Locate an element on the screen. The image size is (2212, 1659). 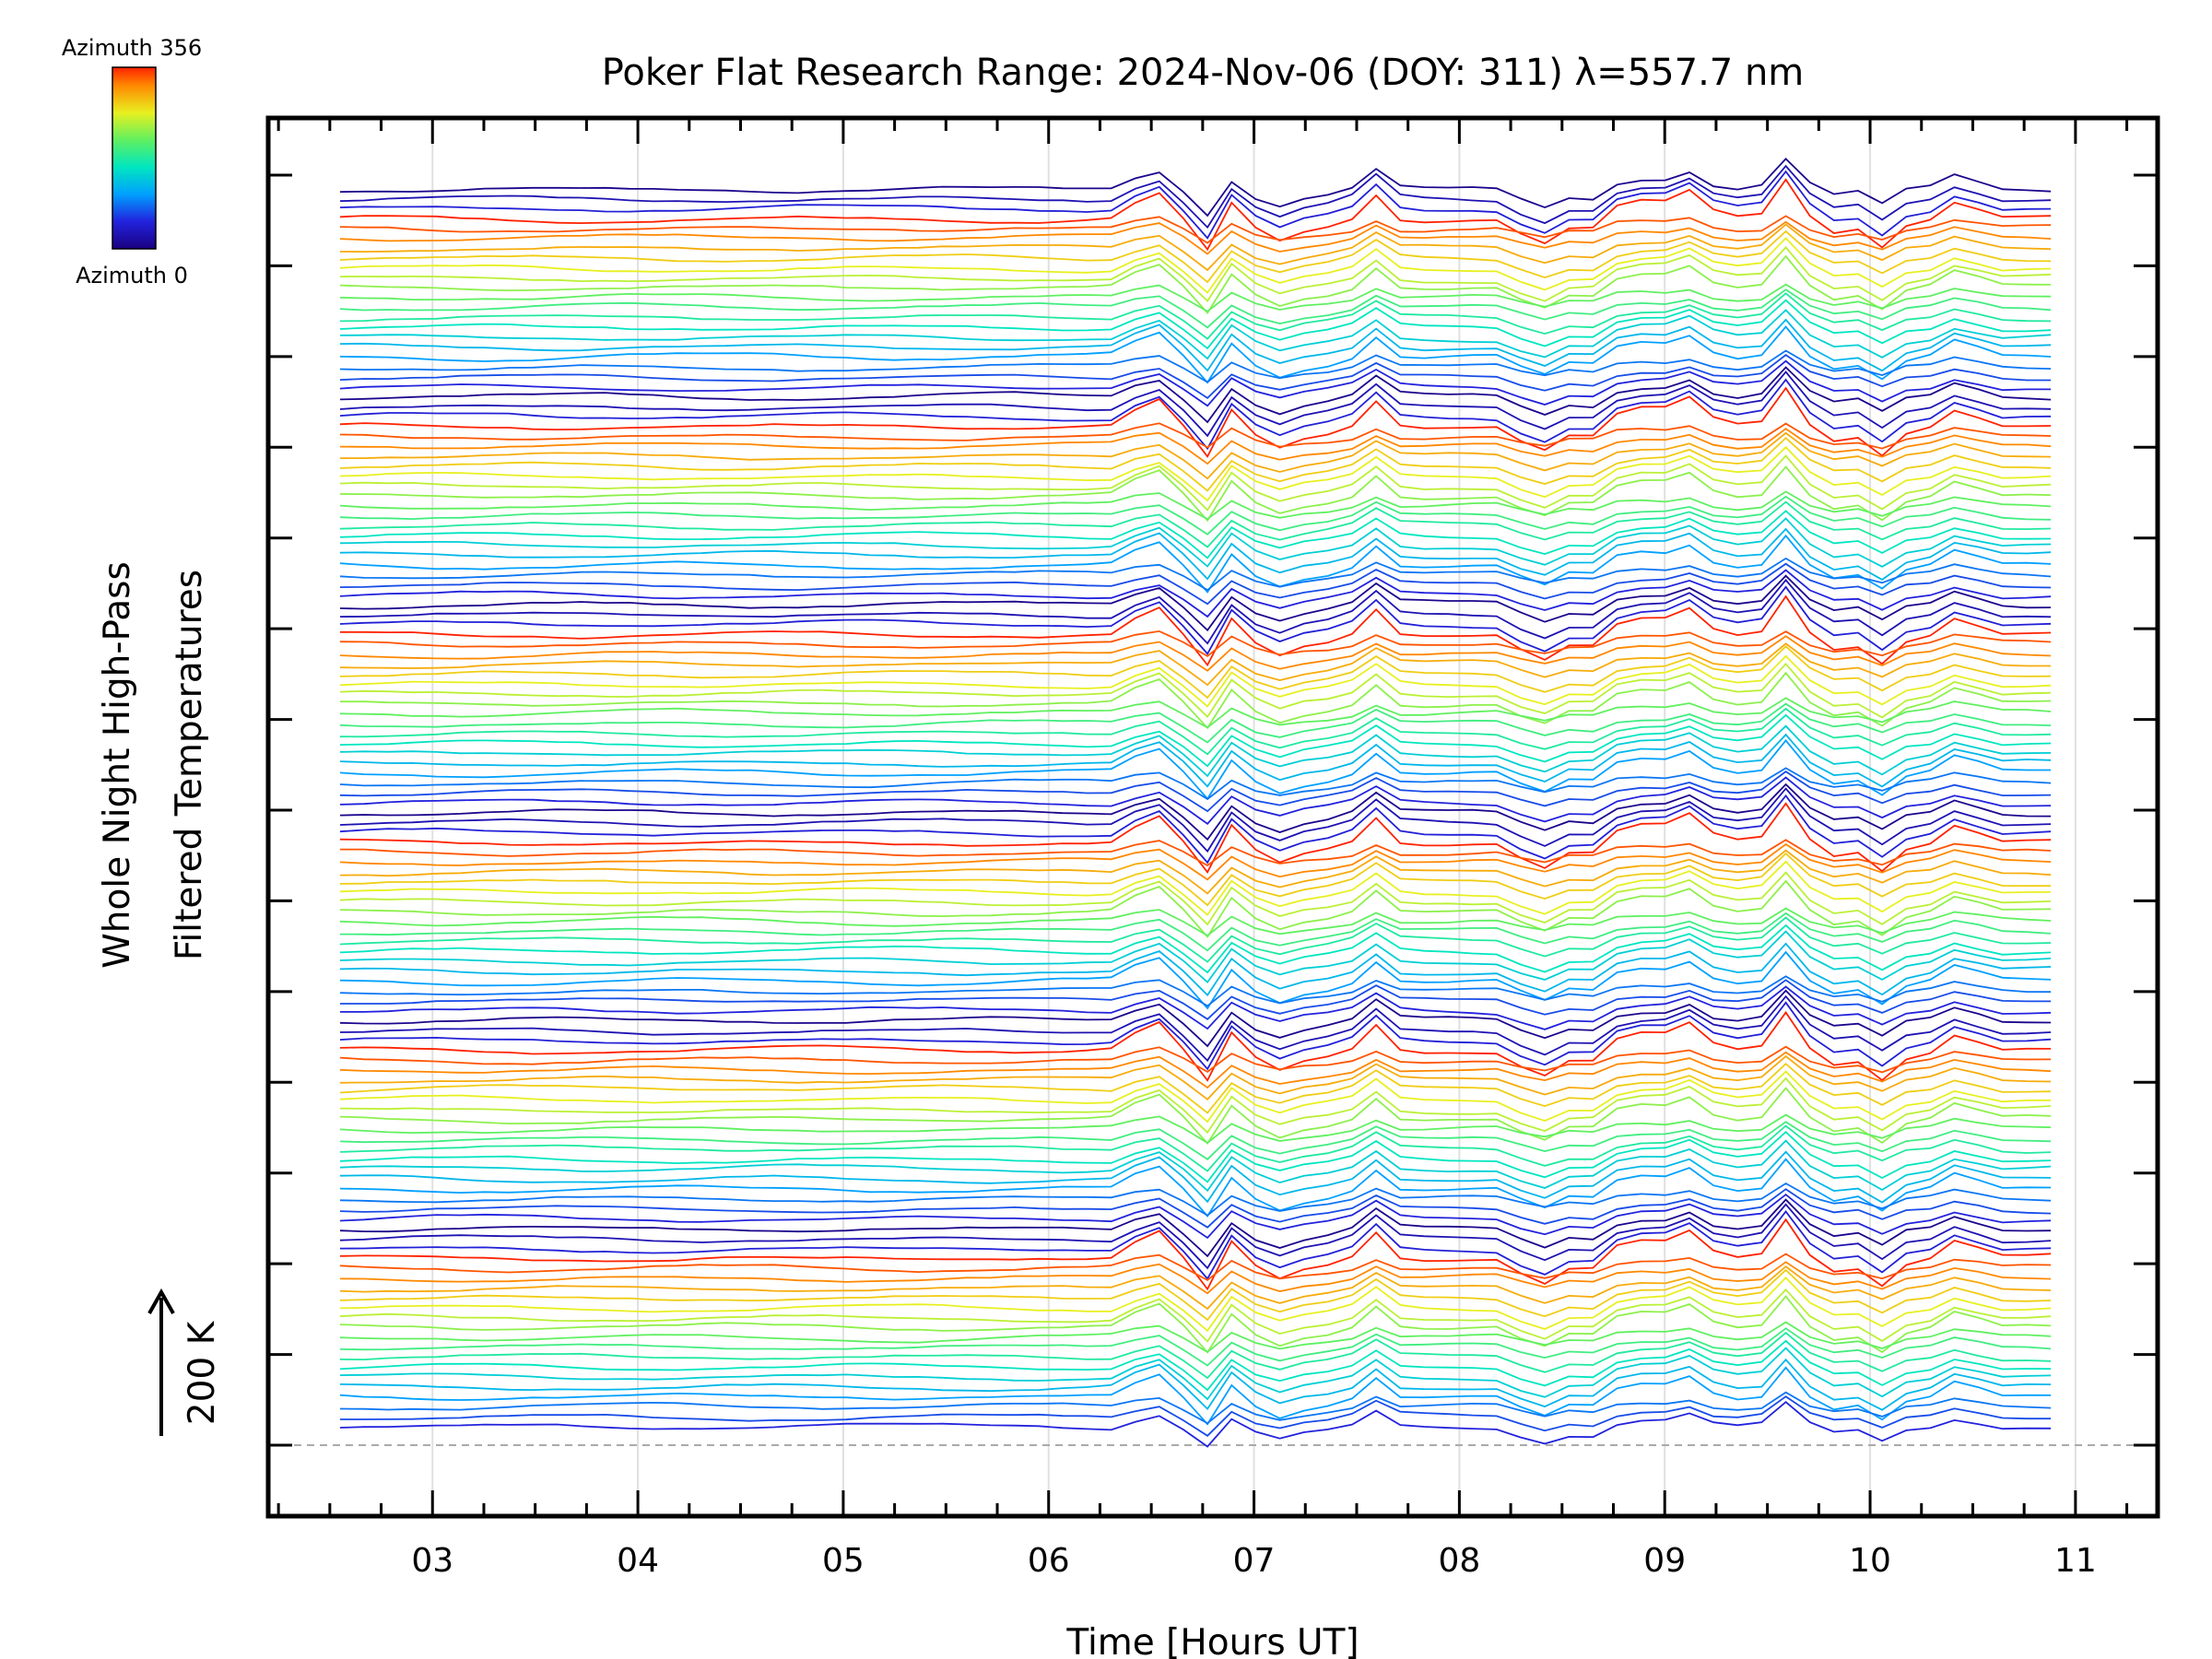
scale-bar-arrowhead is located at coordinates (161, 1301).